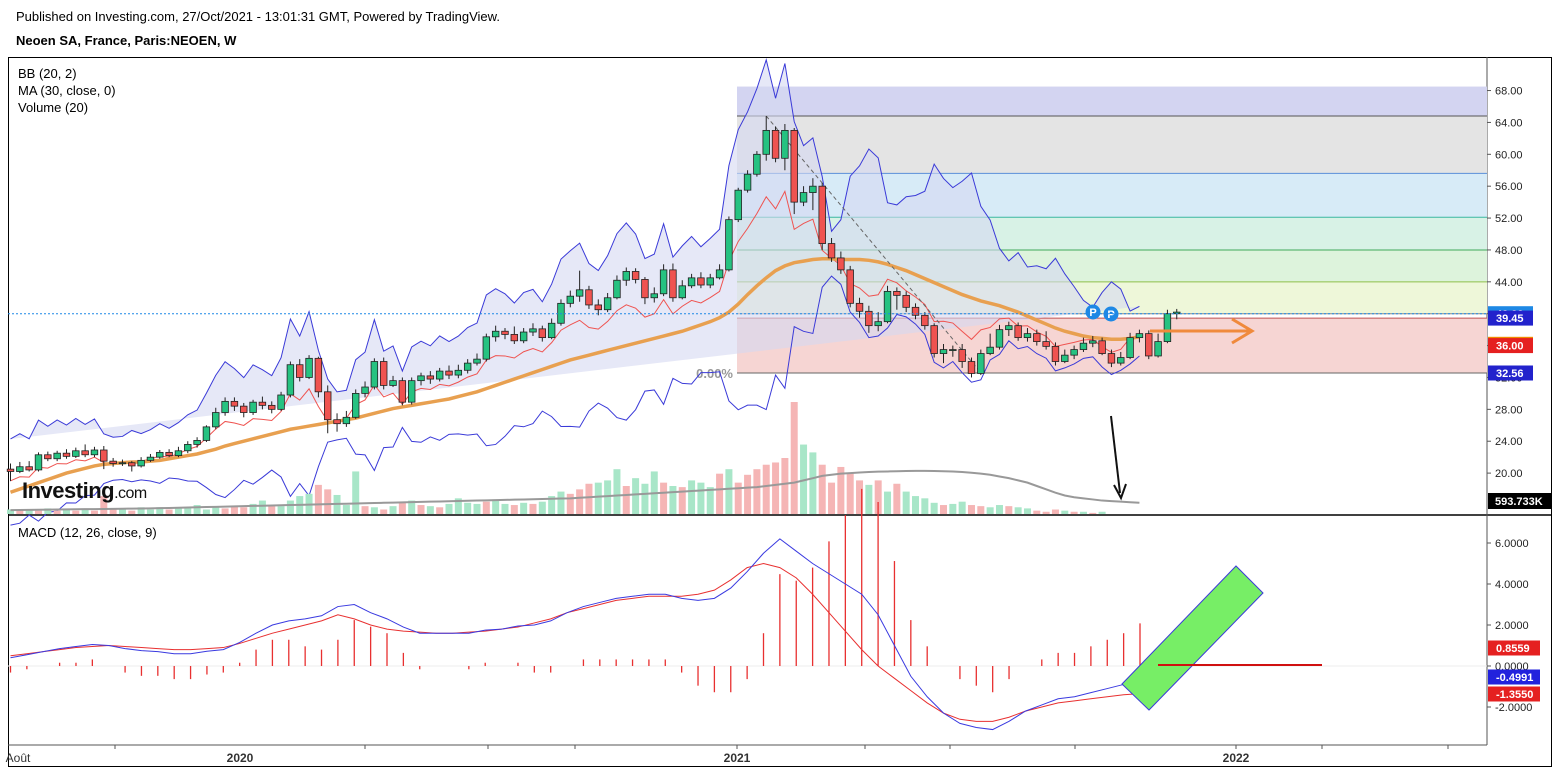 The height and width of the screenshot is (772, 1561). I want to click on volume-badge-label: 593.733K, so click(1519, 502).